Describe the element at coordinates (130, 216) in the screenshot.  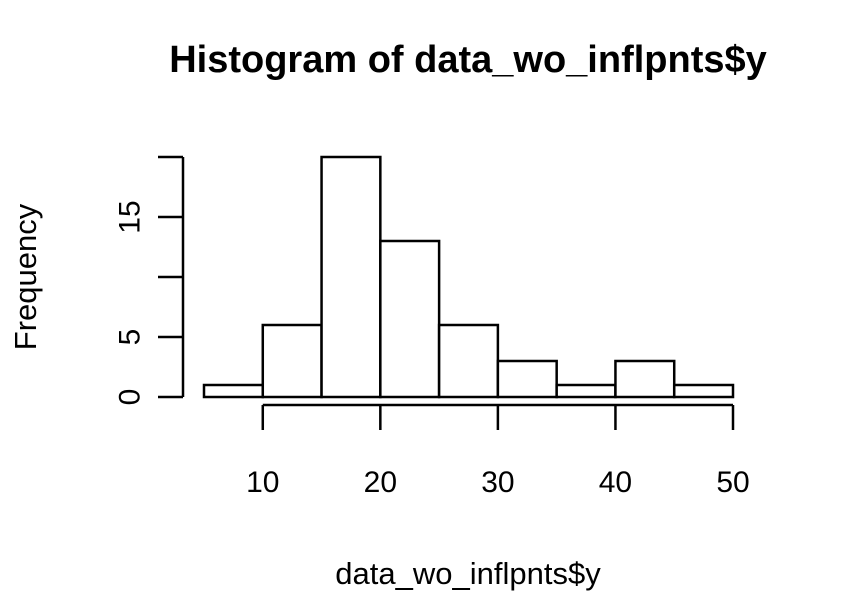
I see `y-tick-label-3: 15` at that location.